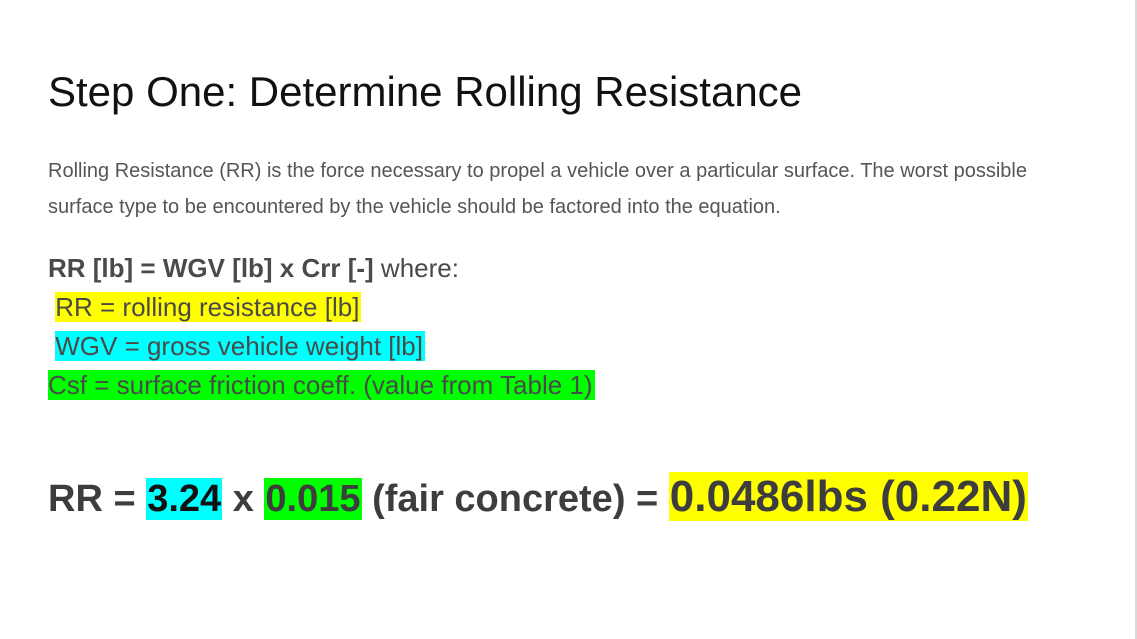 Image resolution: width=1137 pixels, height=639 pixels. I want to click on calc-result-value: 0.0486lbs (0.22N), so click(848, 496).